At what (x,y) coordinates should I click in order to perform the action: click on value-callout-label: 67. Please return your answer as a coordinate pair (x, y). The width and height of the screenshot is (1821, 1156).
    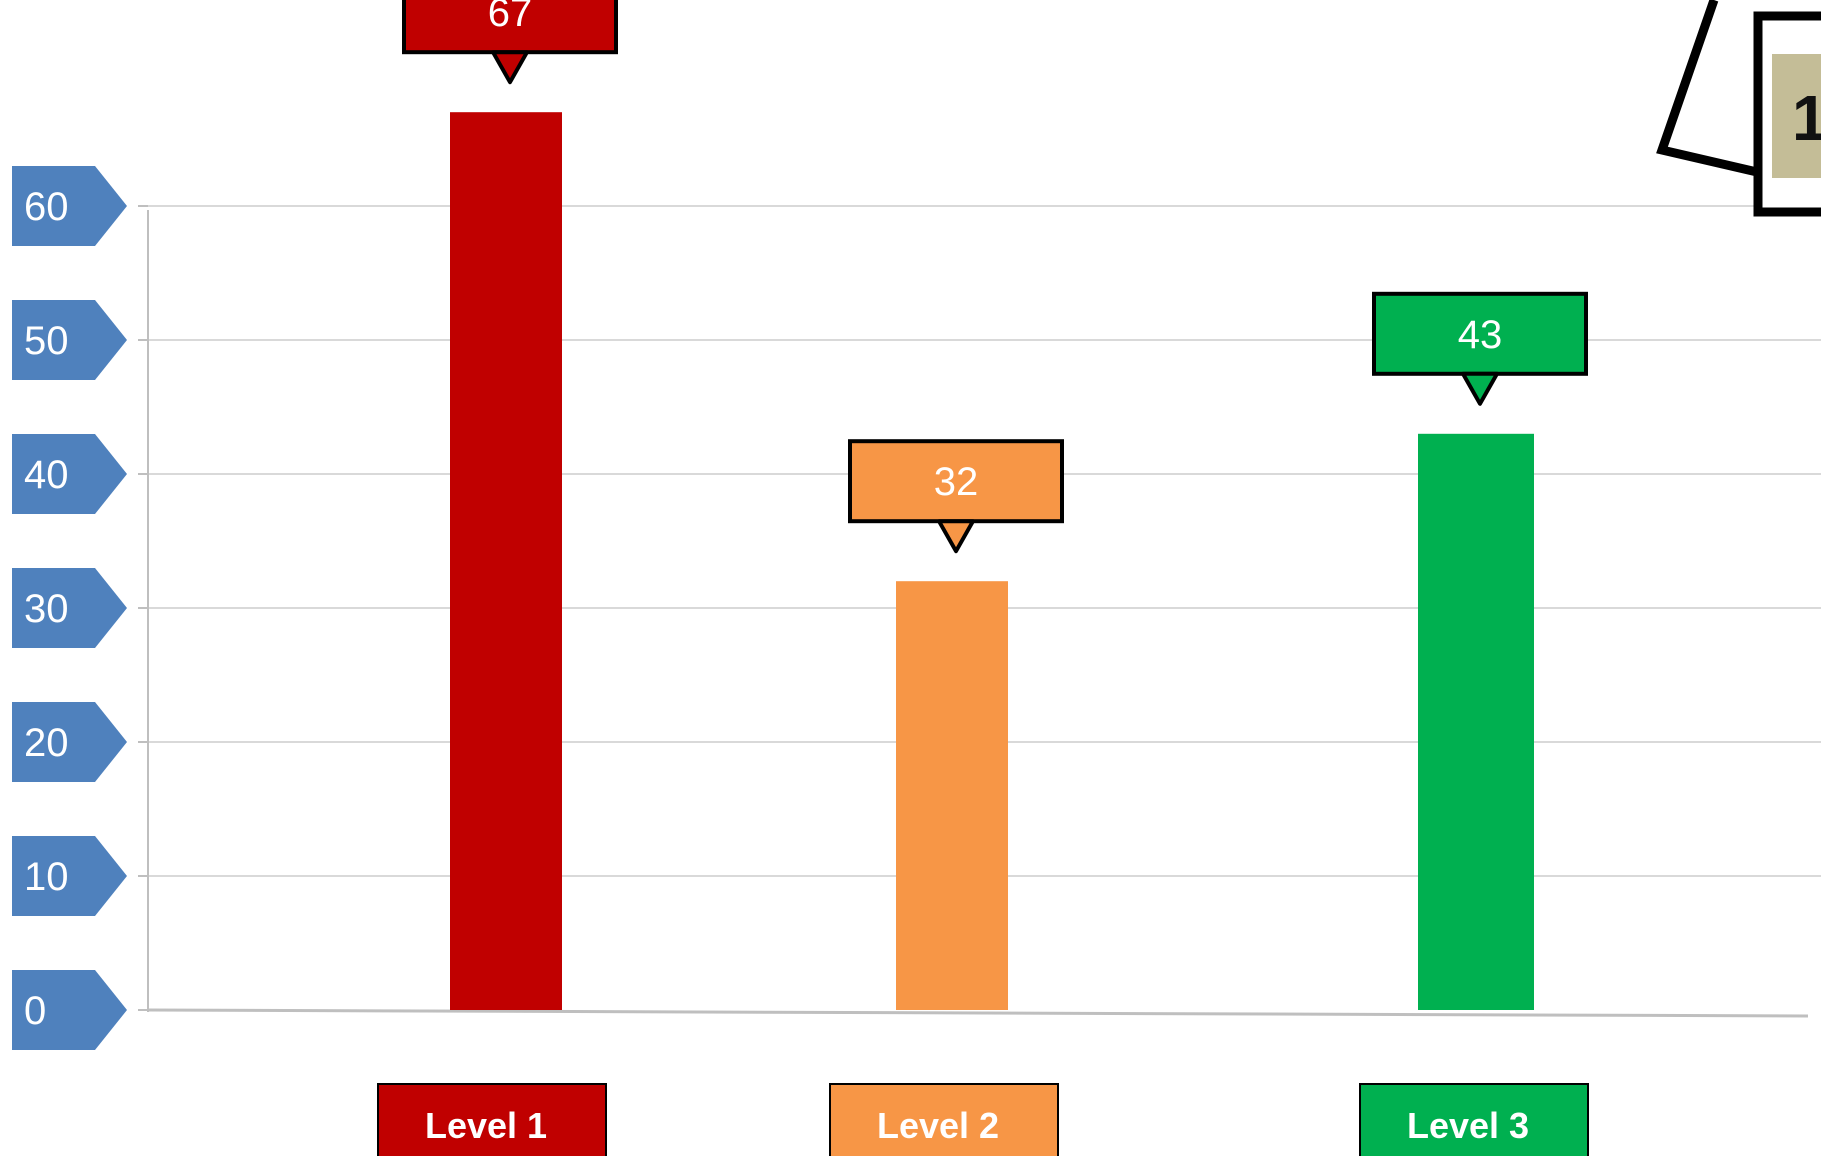
    Looking at the image, I should click on (510, 17).